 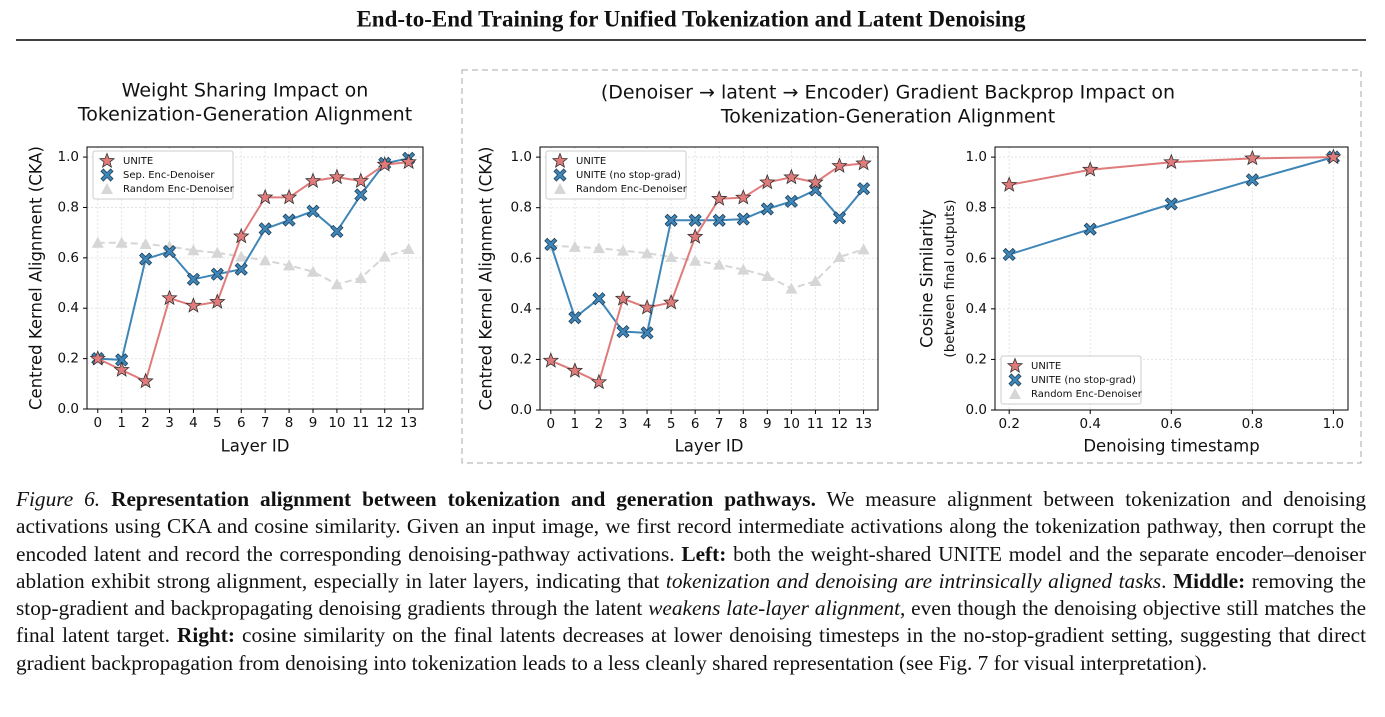 I want to click on y-tick-label: 1.0, so click(x=68, y=157).